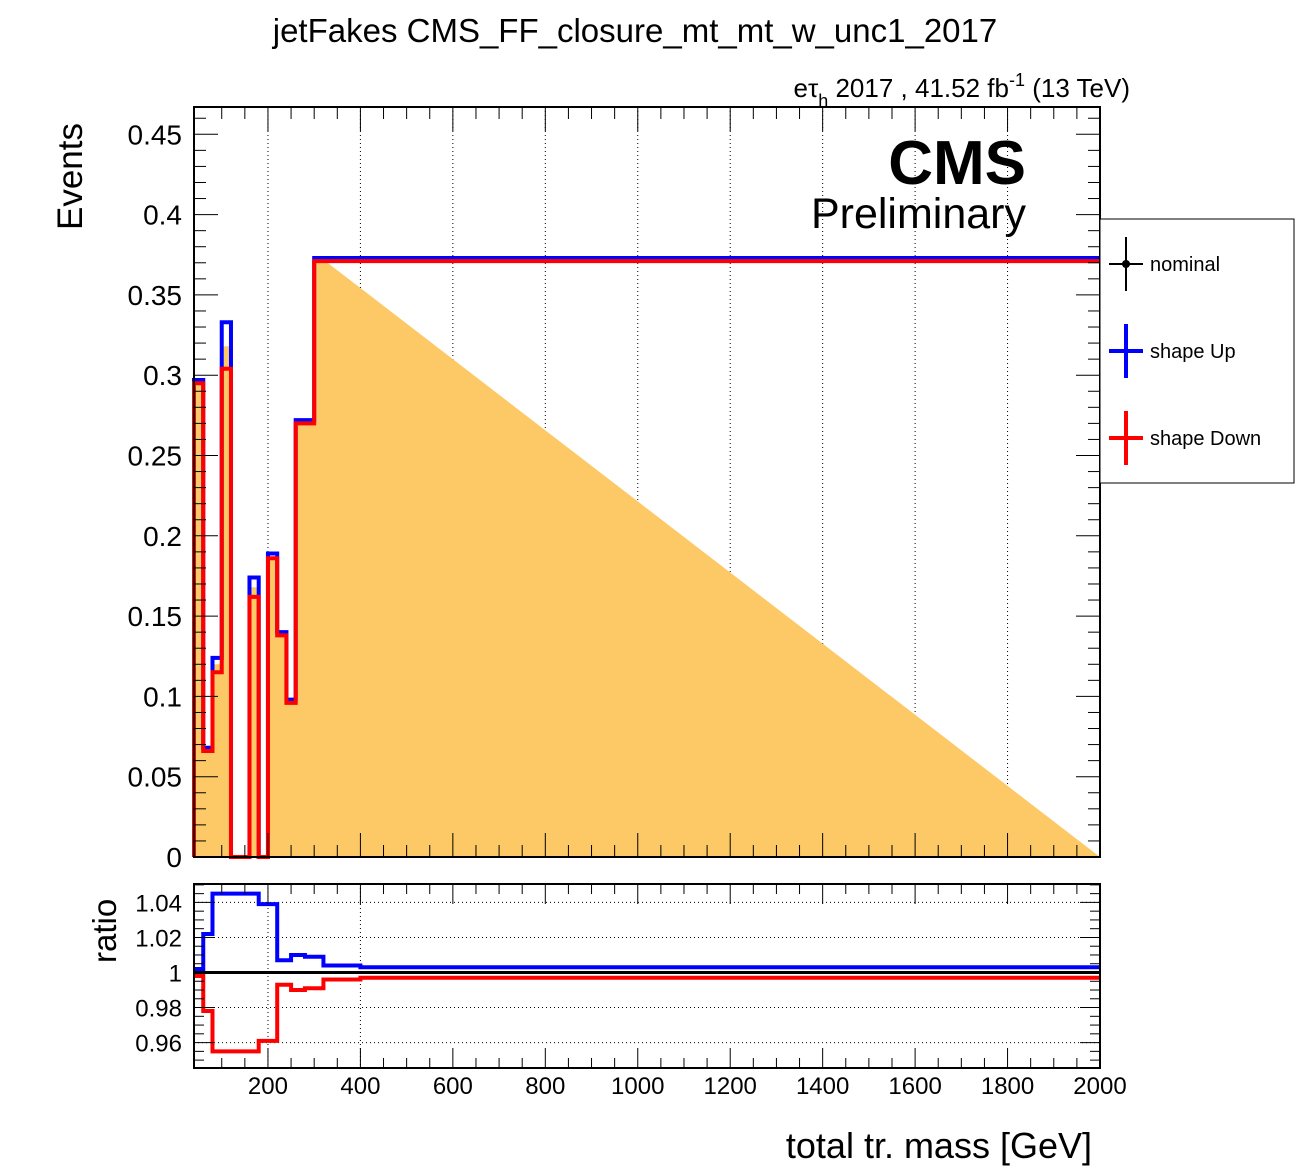 The height and width of the screenshot is (1172, 1296). What do you see at coordinates (360, 1086) in the screenshot?
I see `x-tick-label: 400` at bounding box center [360, 1086].